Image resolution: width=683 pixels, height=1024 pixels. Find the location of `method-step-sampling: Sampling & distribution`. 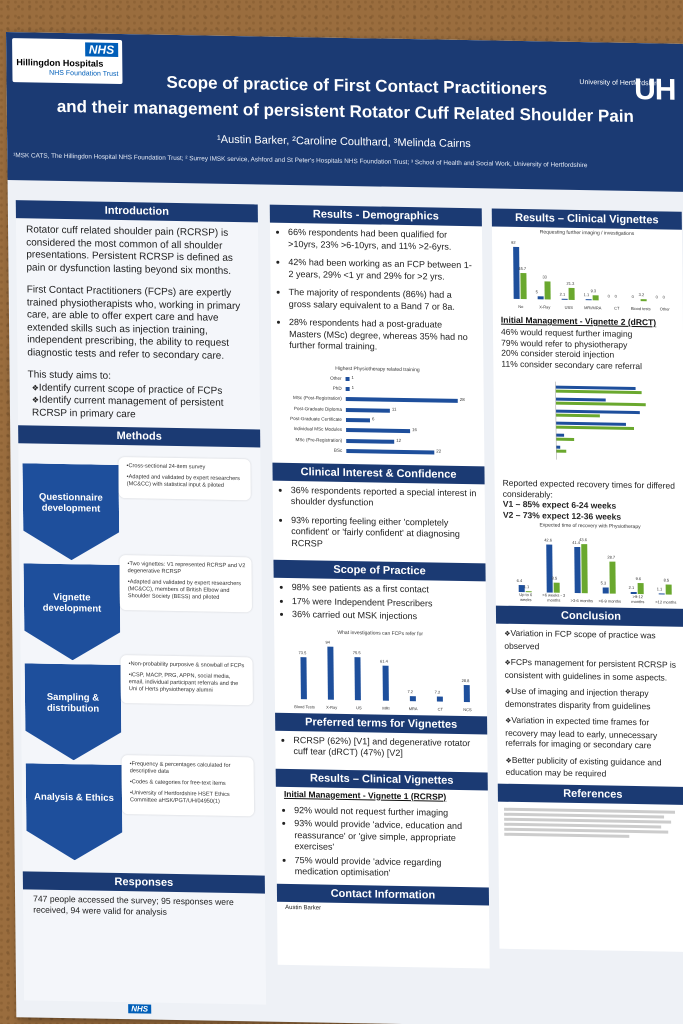

method-step-sampling: Sampling & distribution is located at coordinates (73, 712).